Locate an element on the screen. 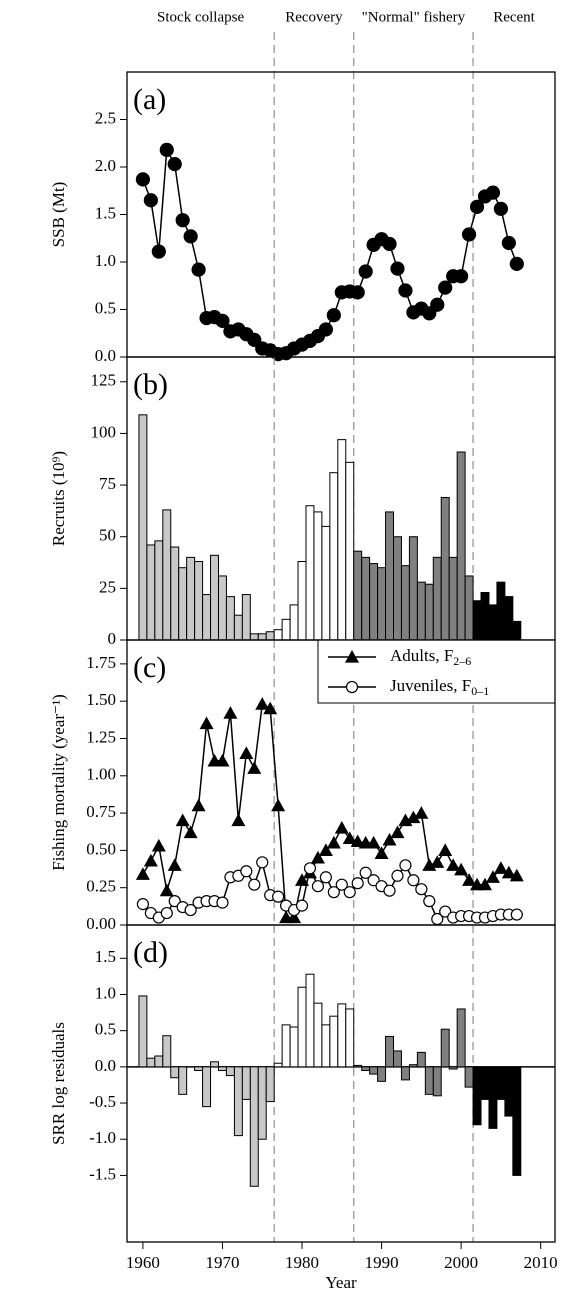 This screenshot has height=1298, width=567. x-axis-label: Year is located at coordinates (341, 1282).